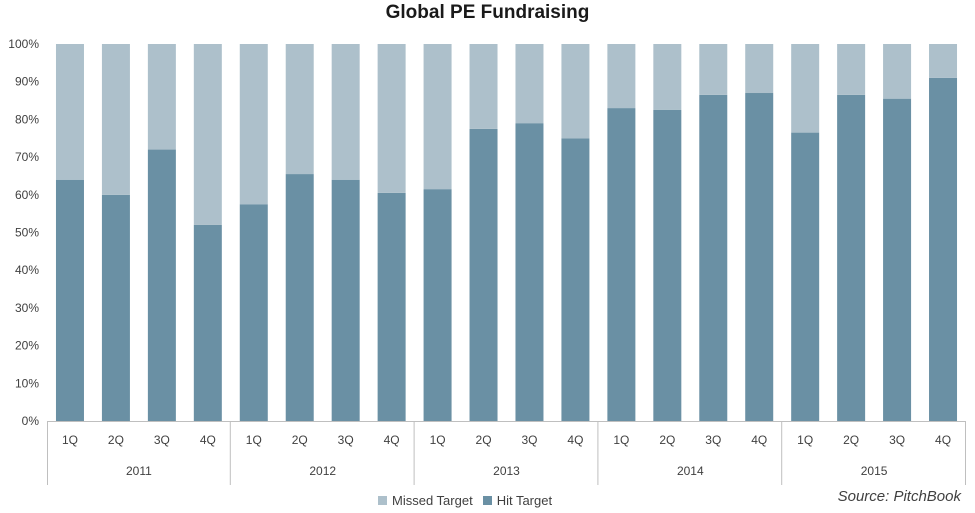 Image resolution: width=975 pixels, height=513 pixels. I want to click on x-group-label: 2011, so click(139, 471).